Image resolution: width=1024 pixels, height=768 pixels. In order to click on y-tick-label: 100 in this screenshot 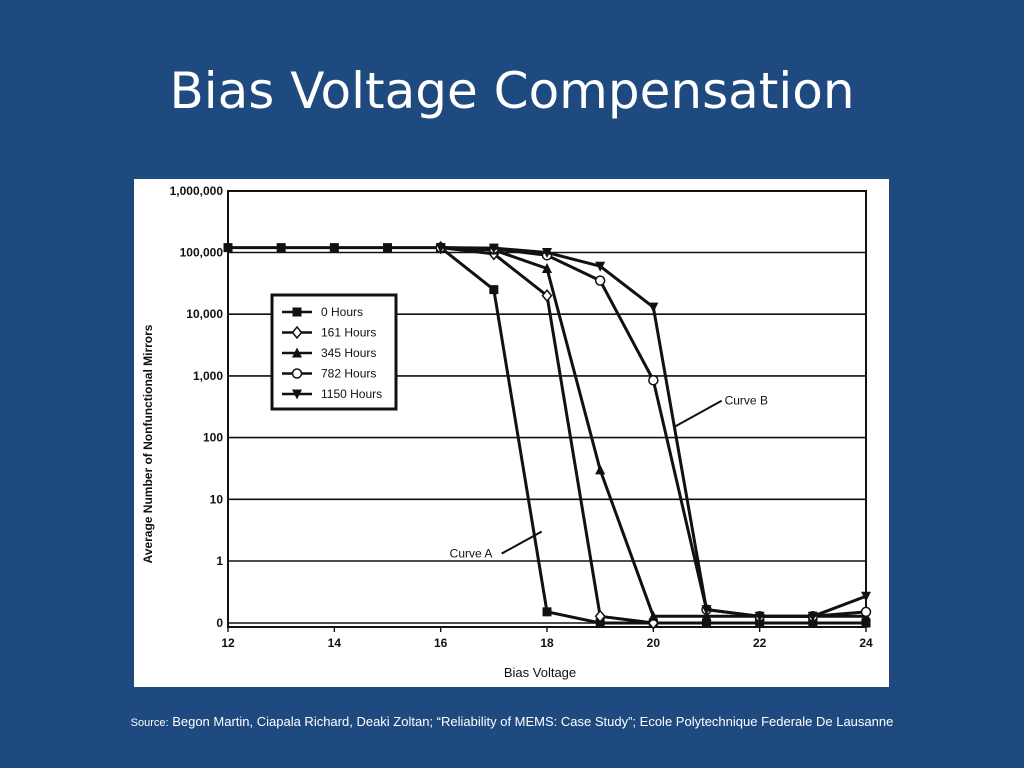, I will do `click(213, 438)`.